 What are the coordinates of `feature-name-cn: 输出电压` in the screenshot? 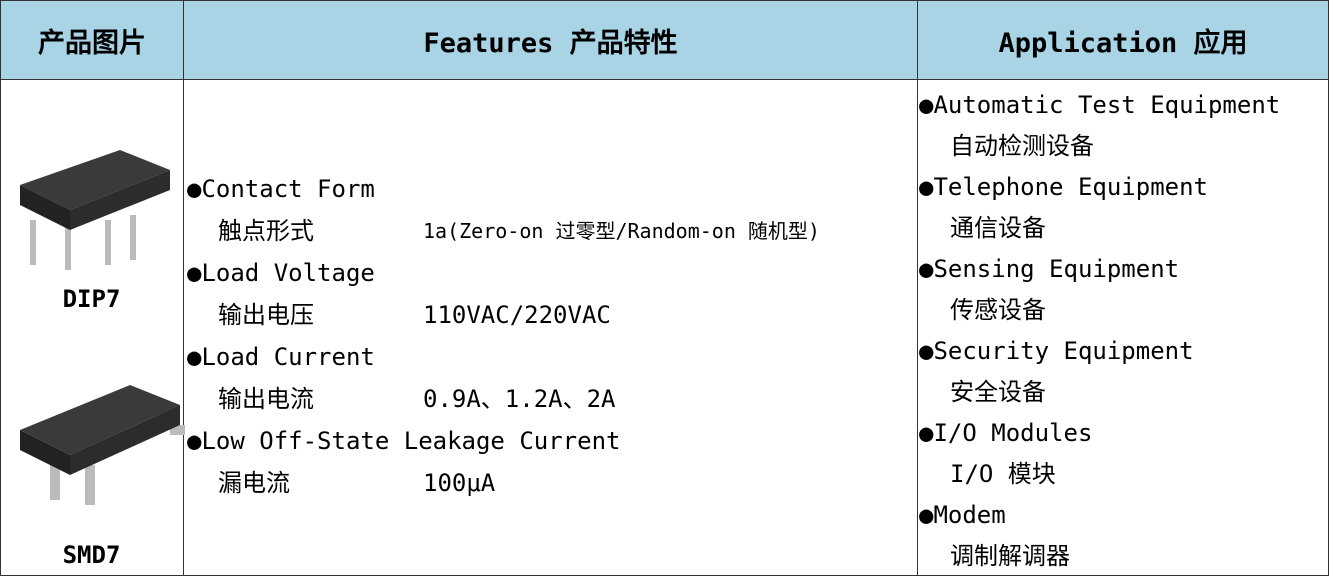 It's located at (266, 315).